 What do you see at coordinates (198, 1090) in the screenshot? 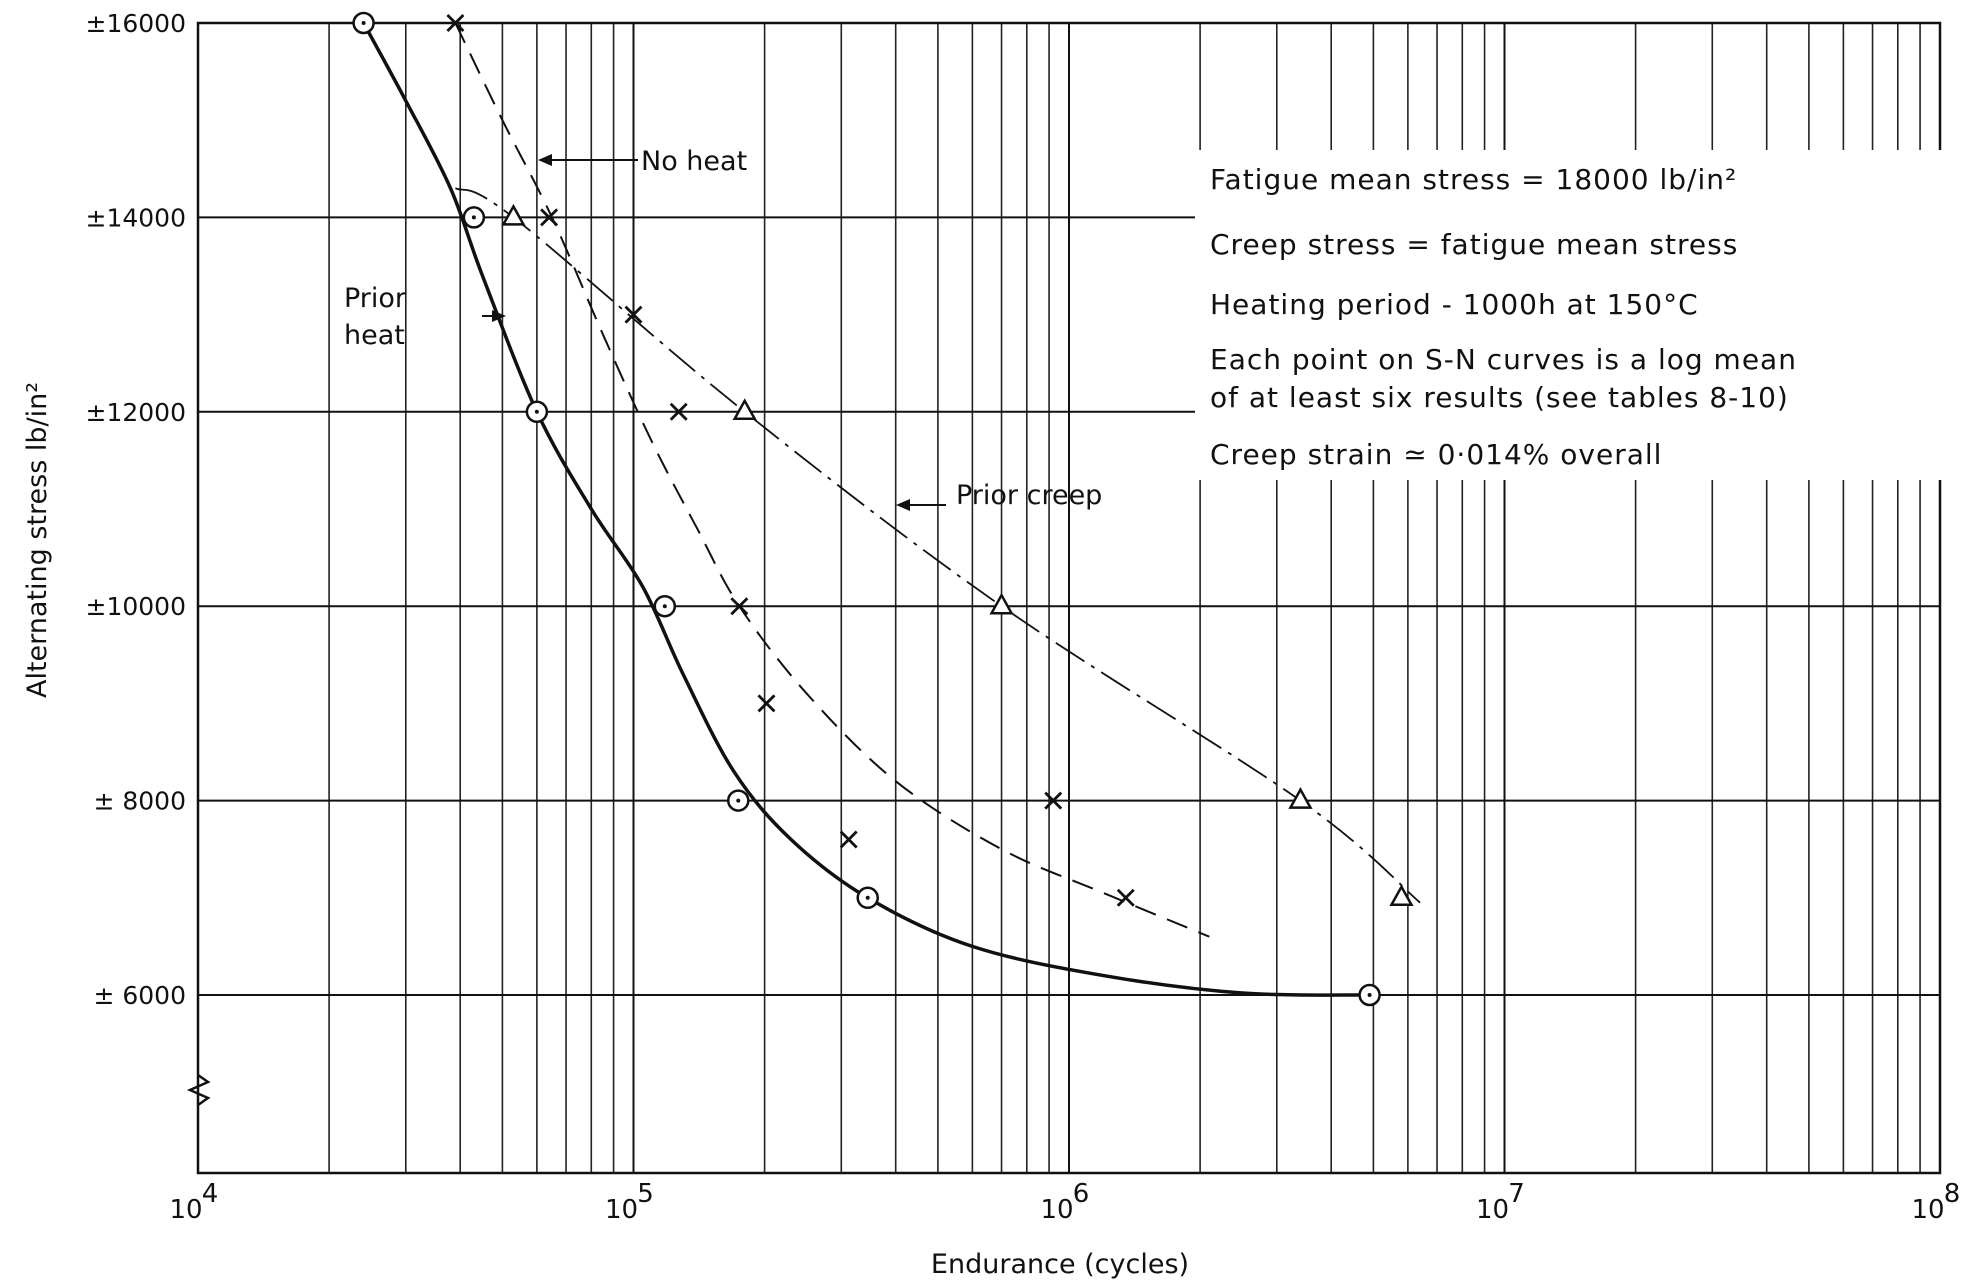
I see `axis-break-mark` at bounding box center [198, 1090].